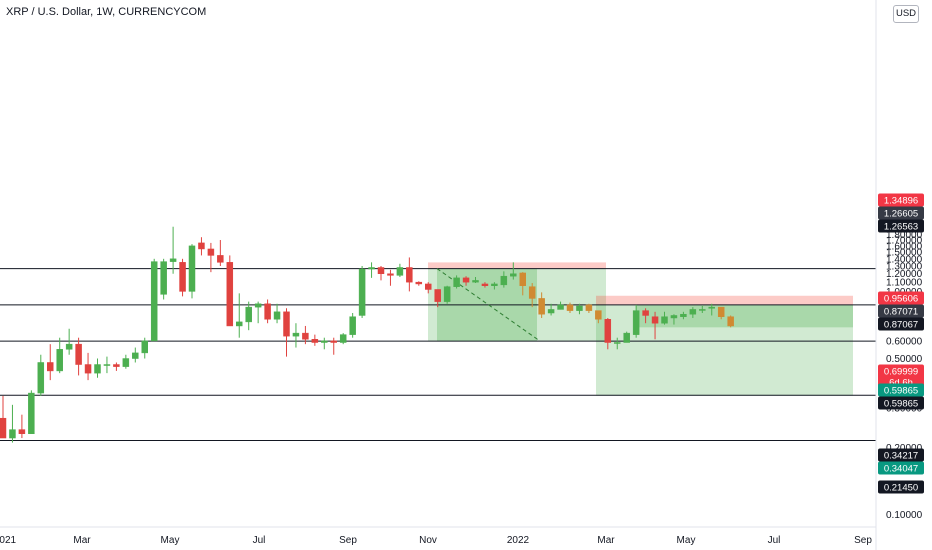  Describe the element at coordinates (428, 540) in the screenshot. I see `time-tick-label: Nov` at that location.